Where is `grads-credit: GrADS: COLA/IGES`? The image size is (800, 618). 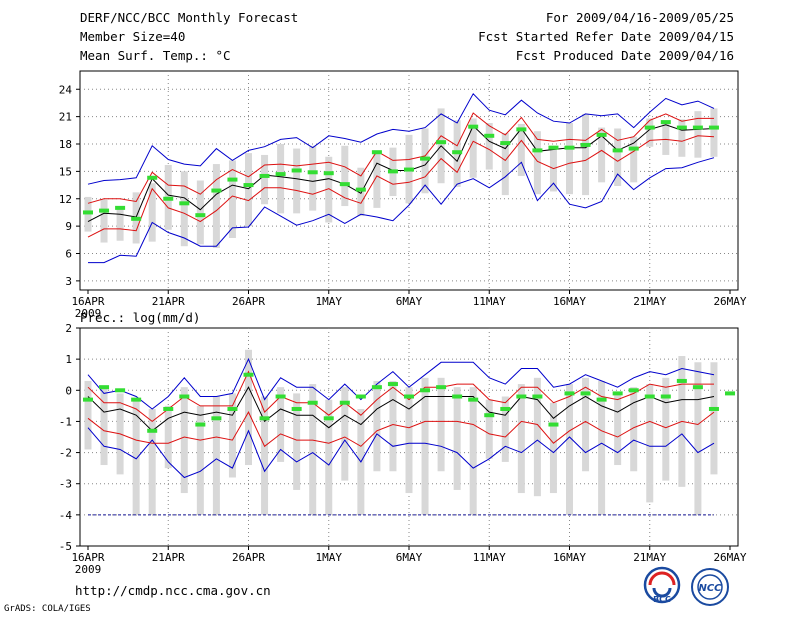
grads-credit: GrADS: COLA/IGES is located at coordinates (47, 609).